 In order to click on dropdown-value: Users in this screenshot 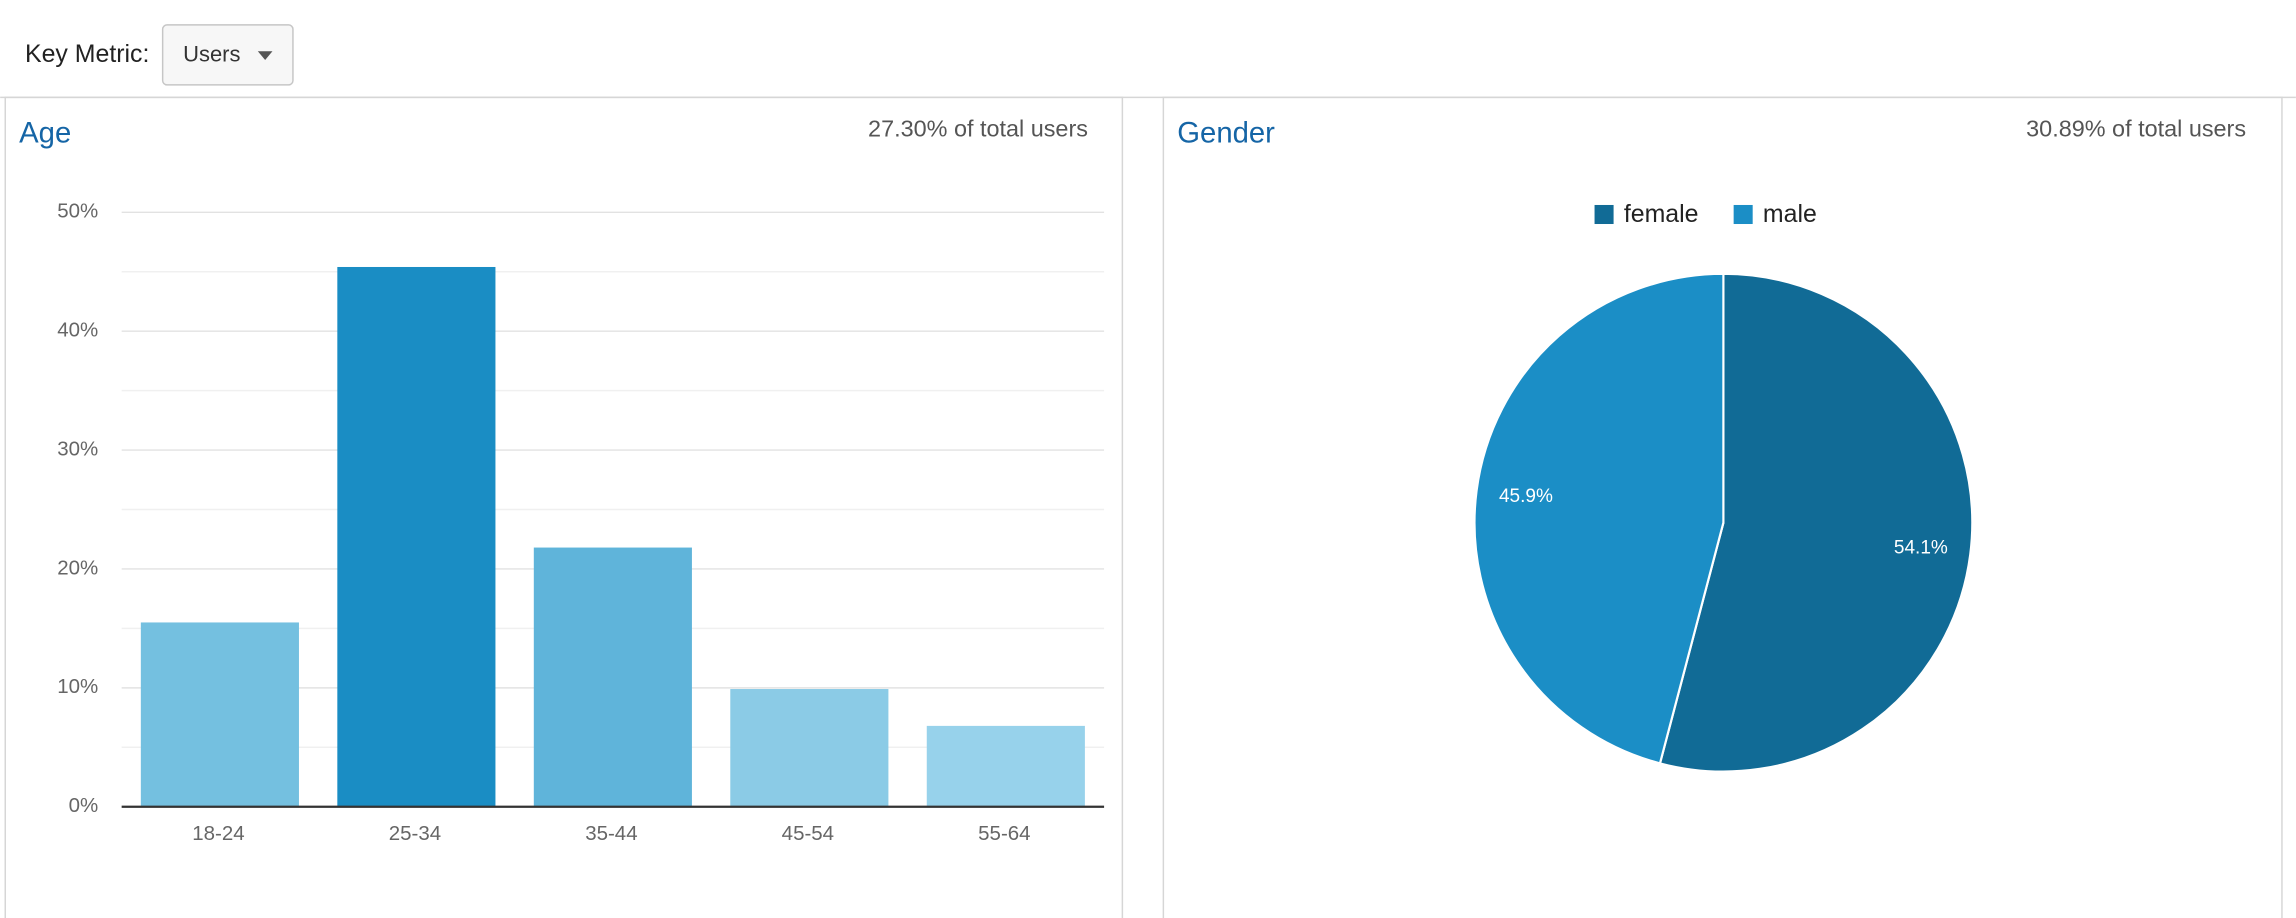, I will do `click(211, 53)`.